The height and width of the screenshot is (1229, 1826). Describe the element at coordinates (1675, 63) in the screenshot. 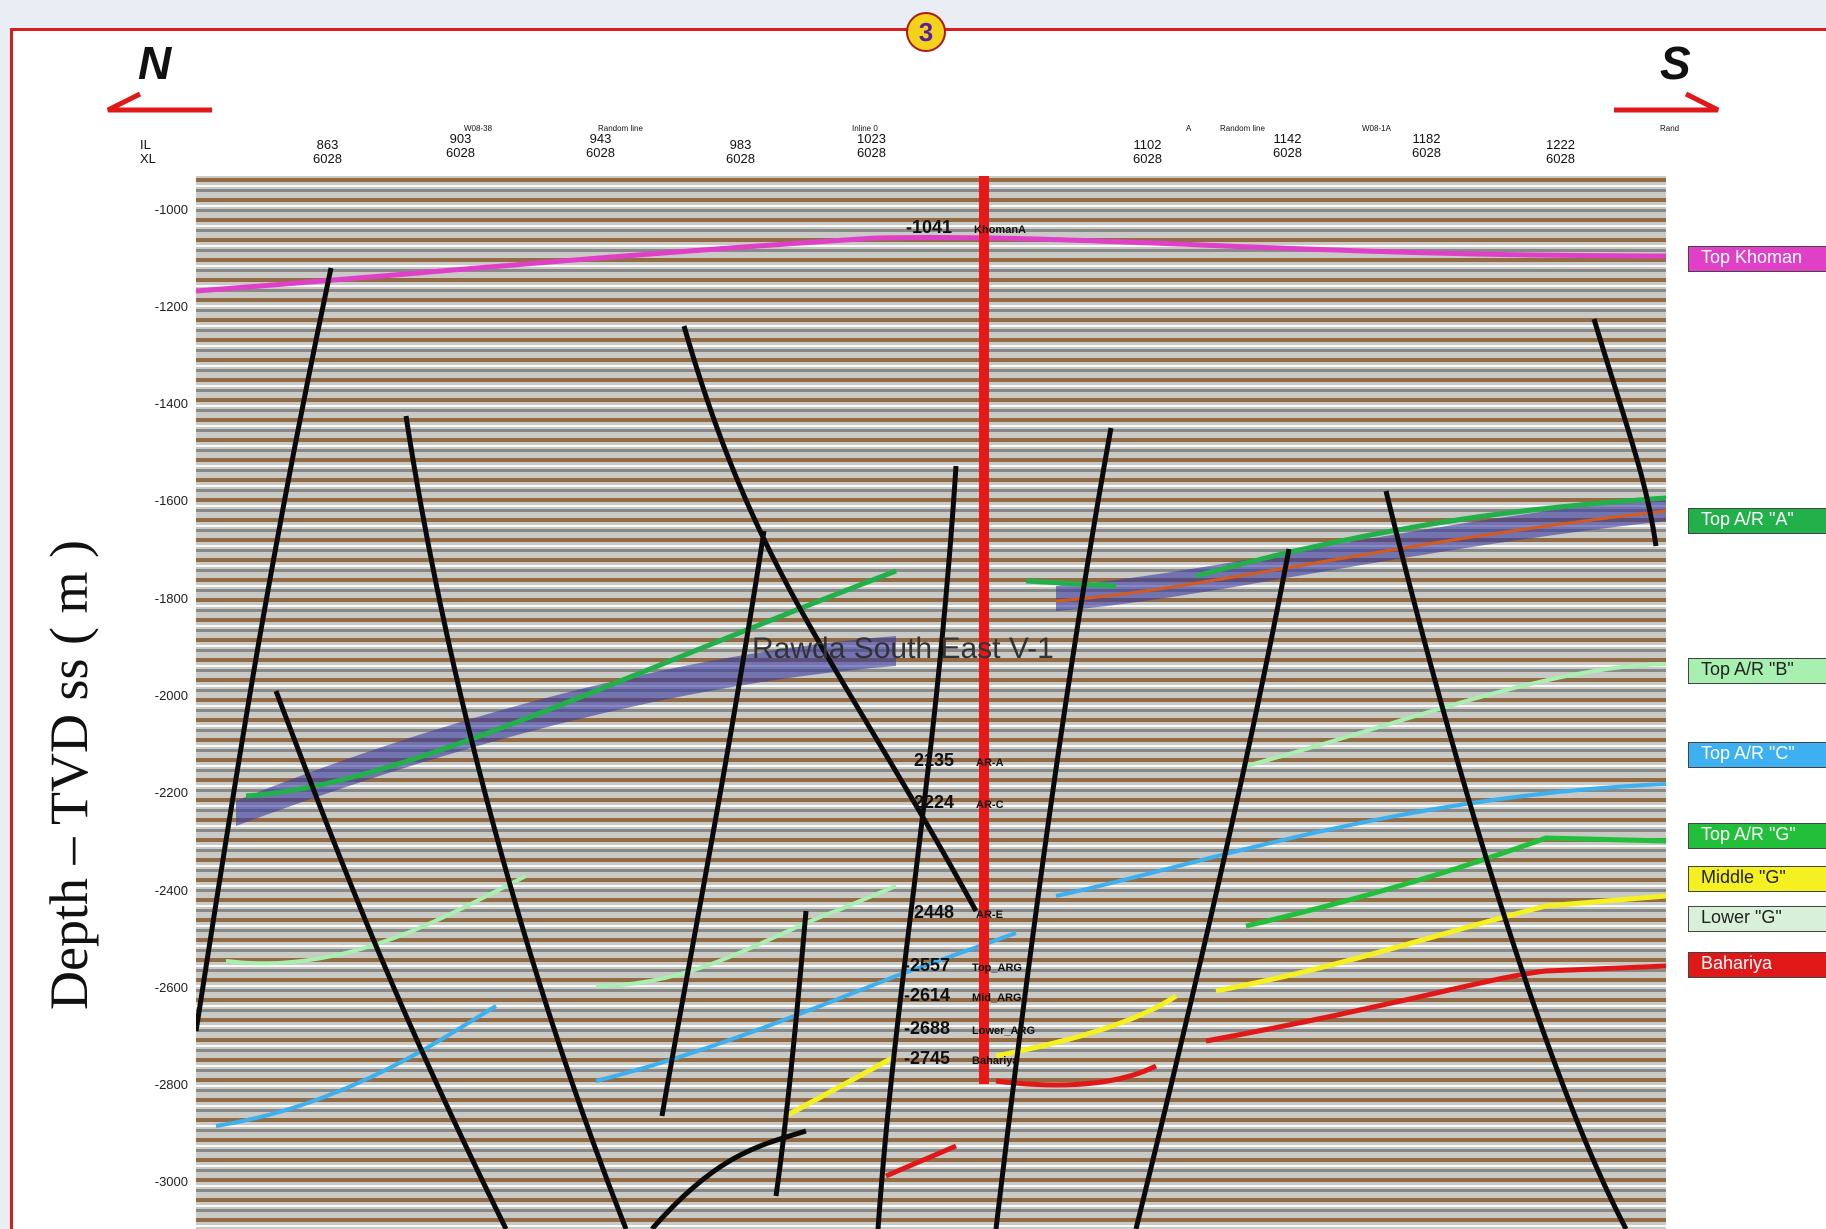

I see `south-label: S` at that location.